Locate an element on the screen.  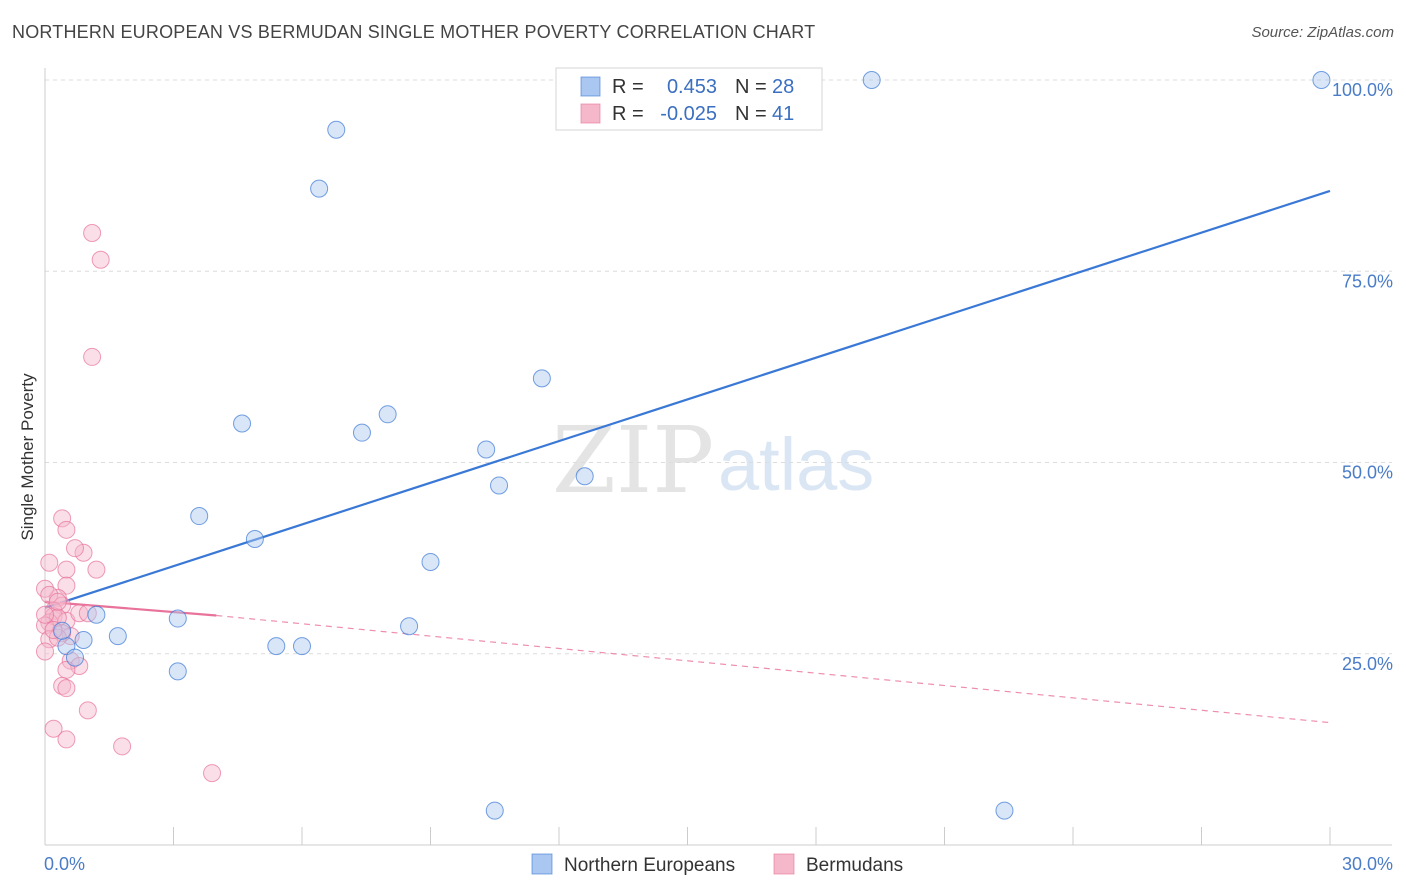
y-tick-labels: 25.0% 50.0% 75.0% 100.0% is located at coordinates (1362, 377).